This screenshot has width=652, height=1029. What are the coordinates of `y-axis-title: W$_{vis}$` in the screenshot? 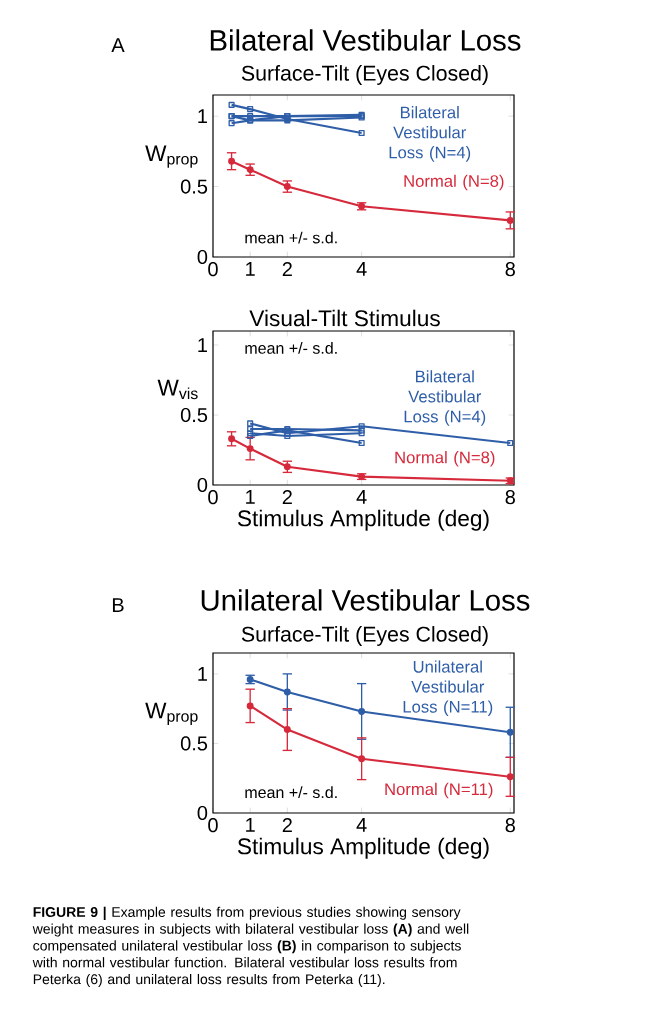 It's located at (177, 389).